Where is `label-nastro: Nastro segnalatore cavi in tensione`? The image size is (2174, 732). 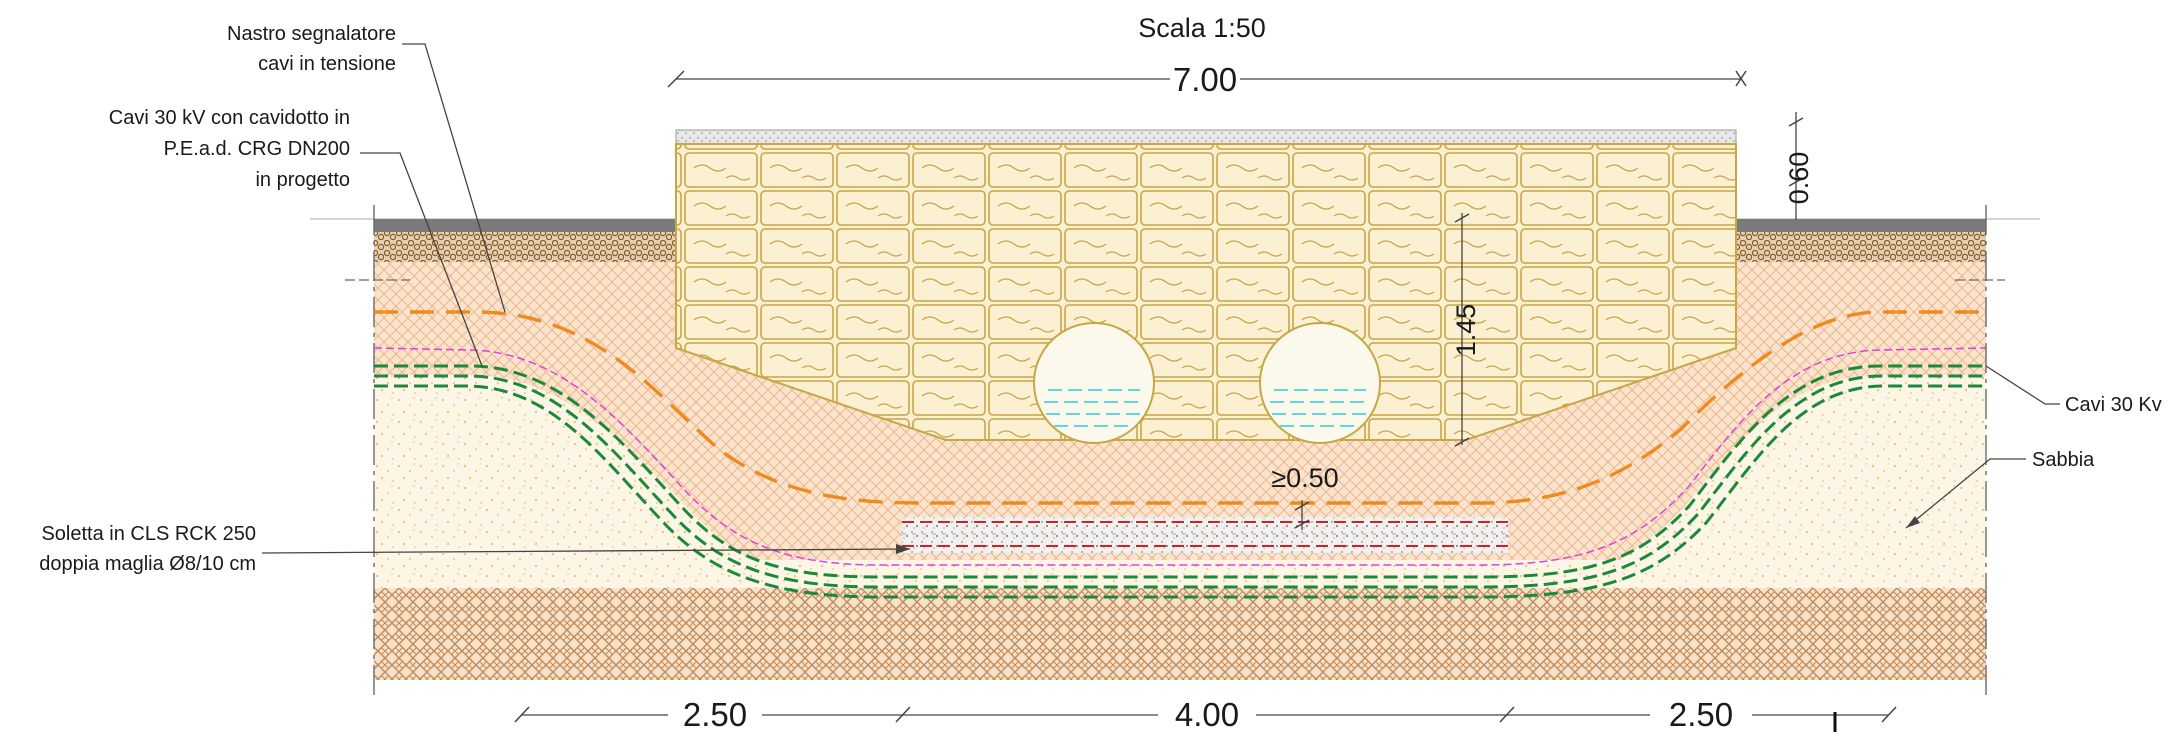 label-nastro: Nastro segnalatore cavi in tensione is located at coordinates (366, 168).